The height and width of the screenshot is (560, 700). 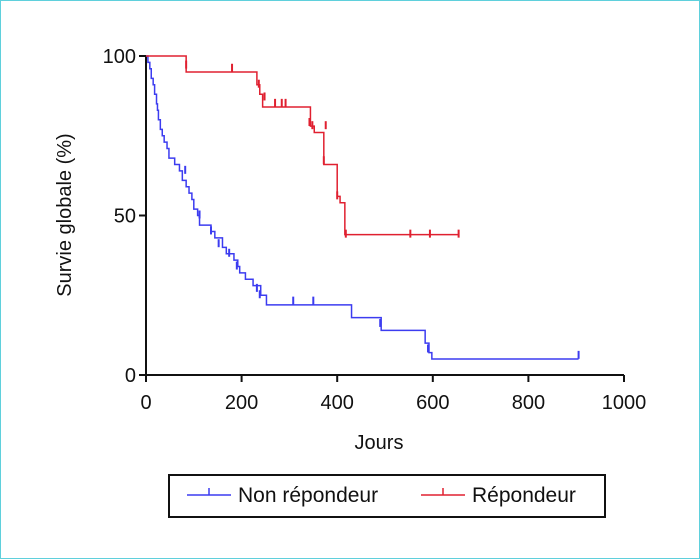 What do you see at coordinates (119, 57) in the screenshot?
I see `y-tick-label: 100` at bounding box center [119, 57].